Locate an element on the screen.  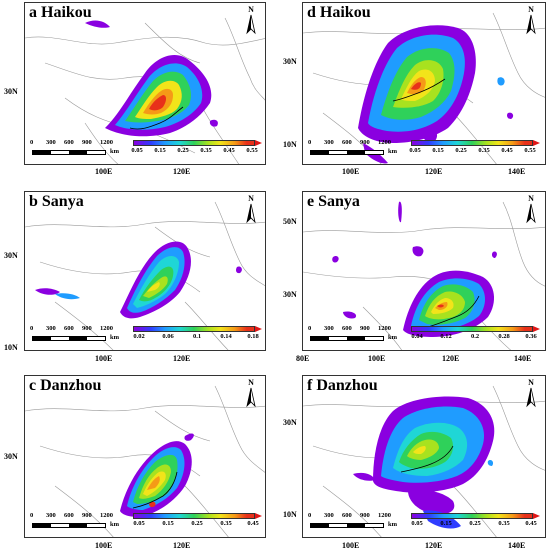
panel-f-title: f Danzhou is located at coordinates (342, 385).